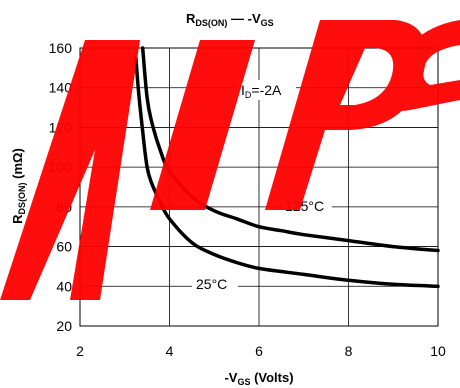  Describe the element at coordinates (261, 91) in the screenshot. I see `id-label: ID=-2A` at that location.